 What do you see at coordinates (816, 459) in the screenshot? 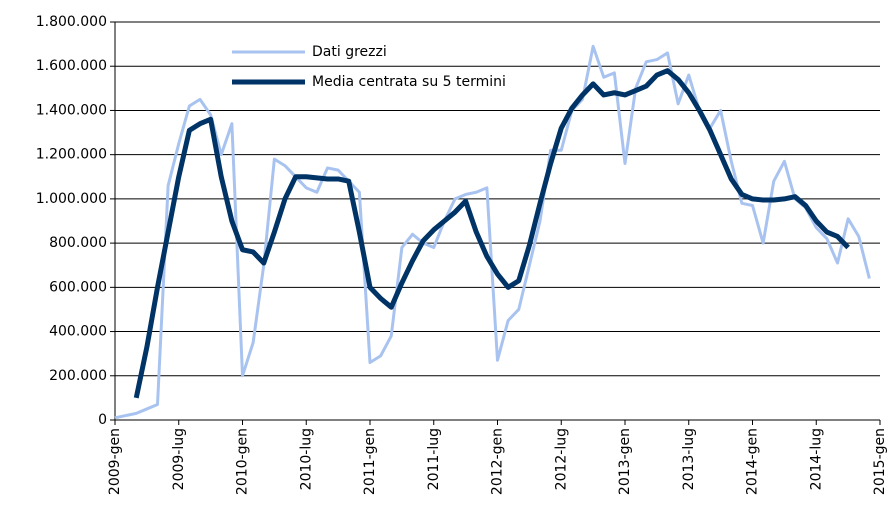
I see `x-tick-label: 2014-lug` at bounding box center [816, 459].